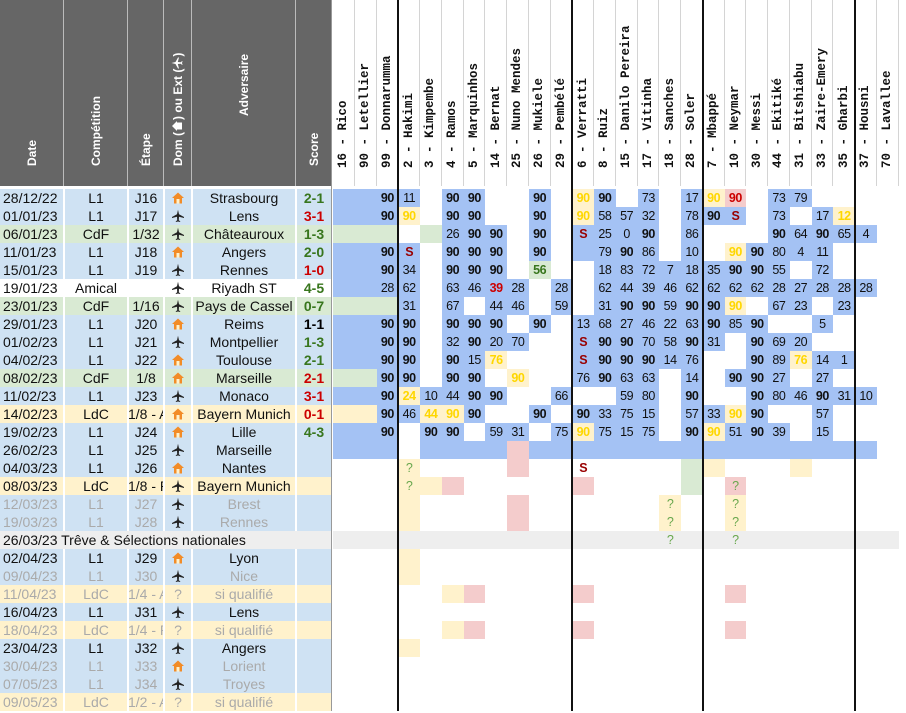 The width and height of the screenshot is (906, 713). I want to click on player-minutes-cell: 23, so click(844, 306).